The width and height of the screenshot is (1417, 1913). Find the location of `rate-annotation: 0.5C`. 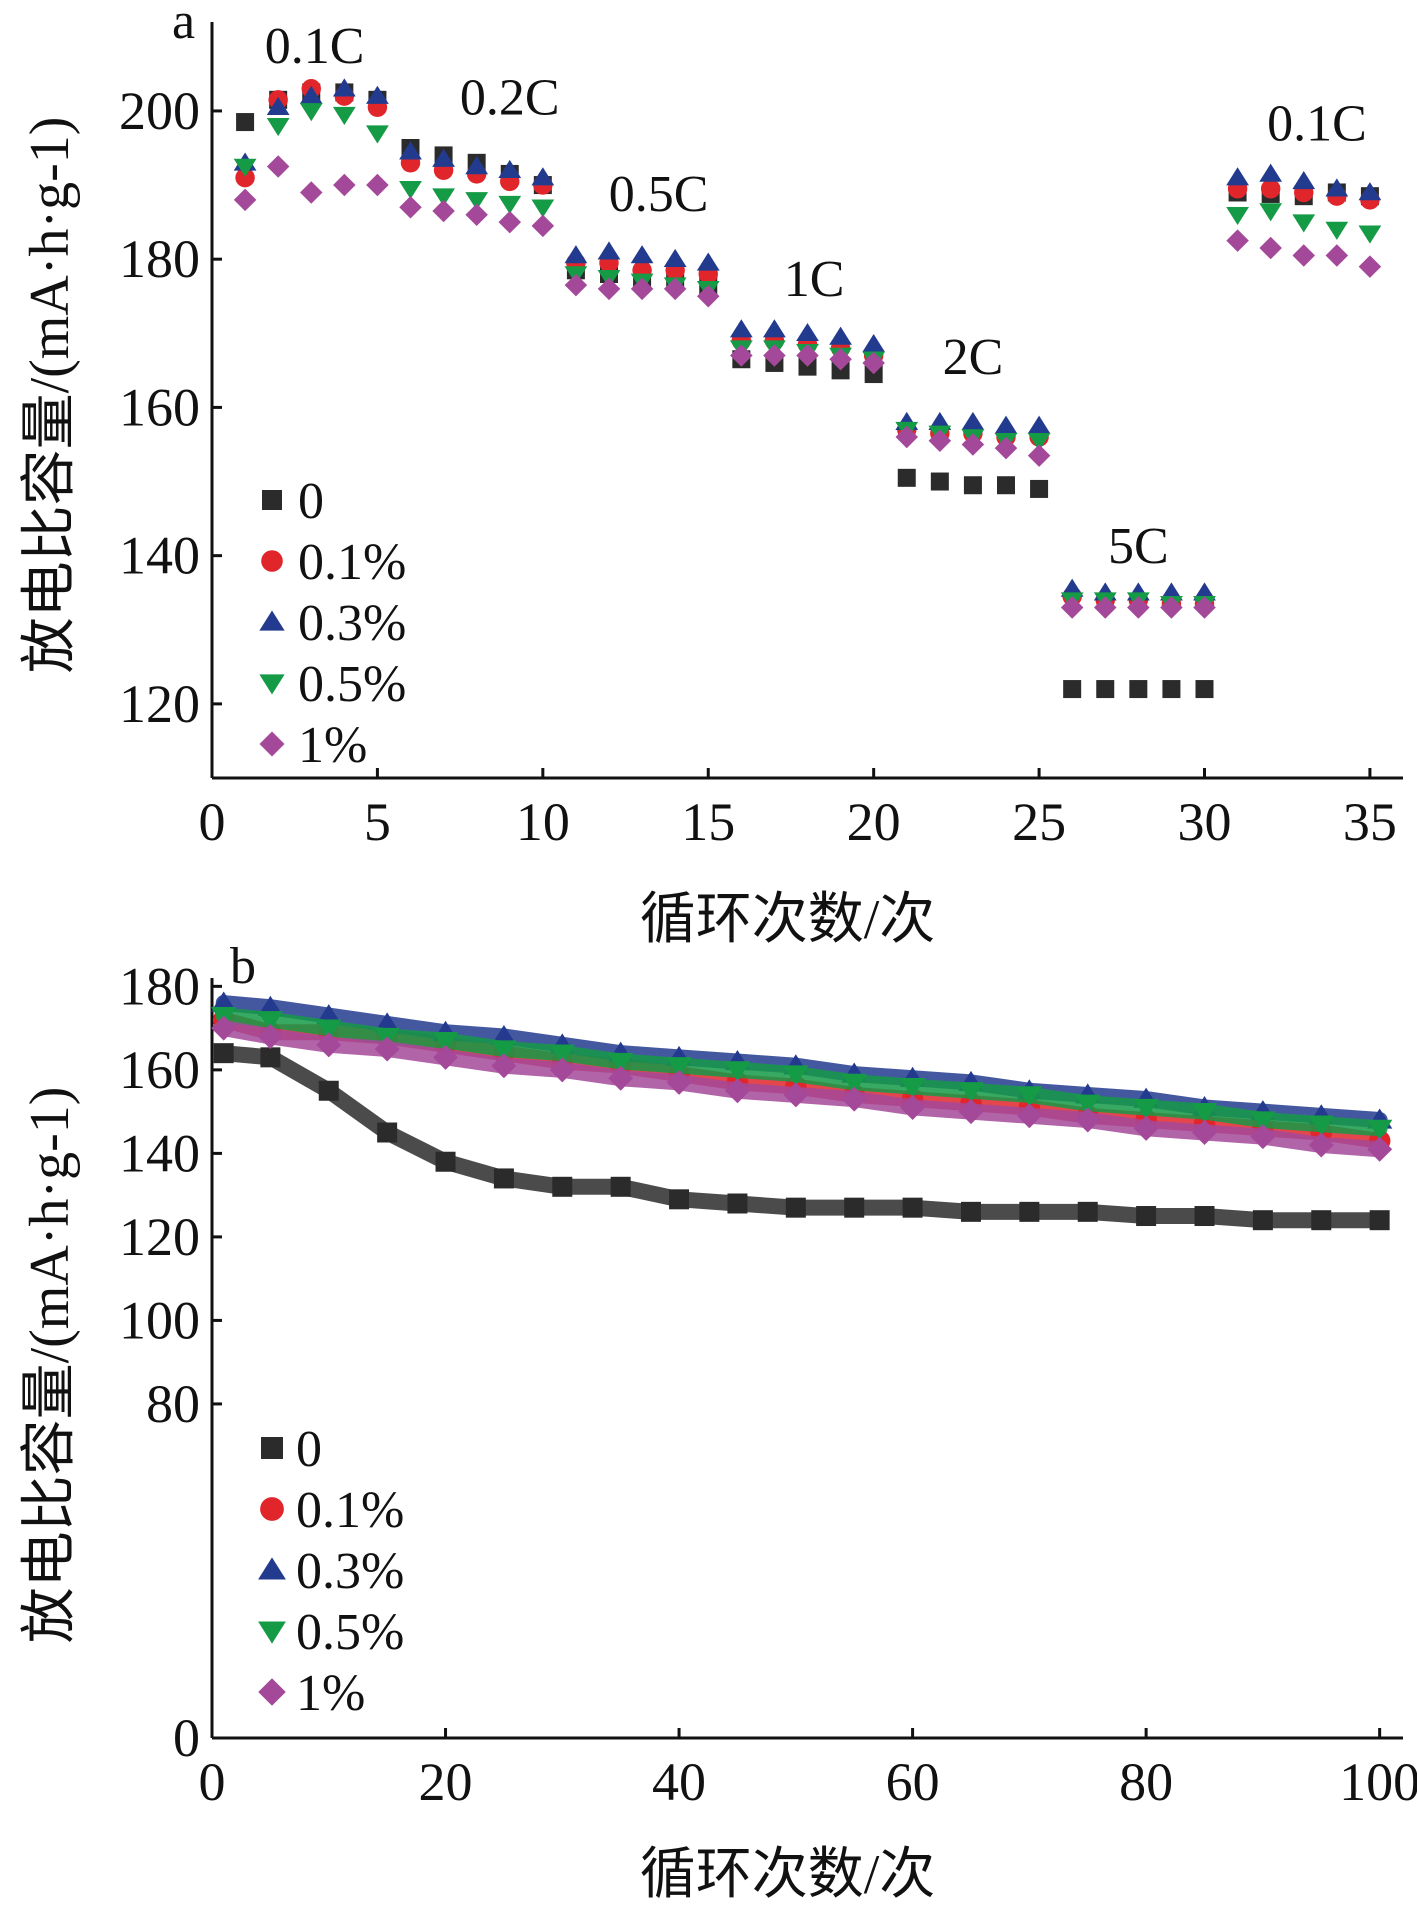

rate-annotation: 0.5C is located at coordinates (659, 194).